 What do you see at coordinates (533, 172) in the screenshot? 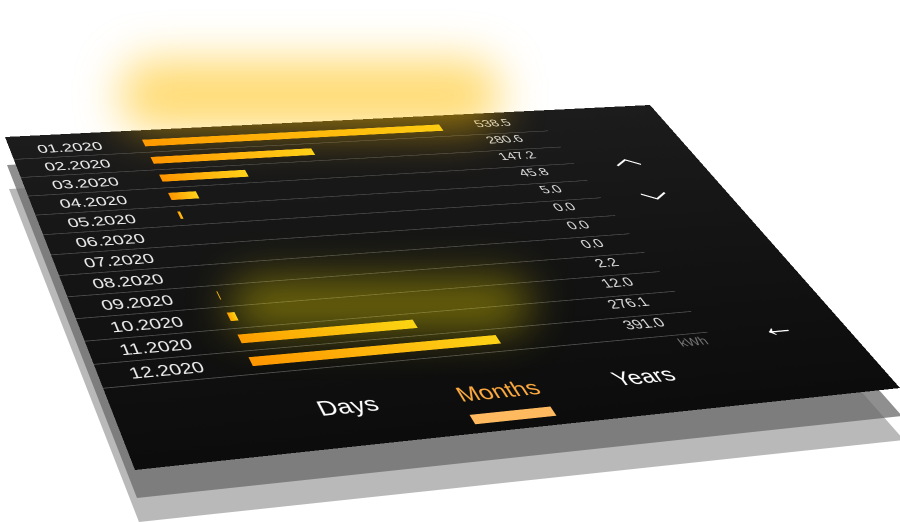
I see `value-label: 45.8` at bounding box center [533, 172].